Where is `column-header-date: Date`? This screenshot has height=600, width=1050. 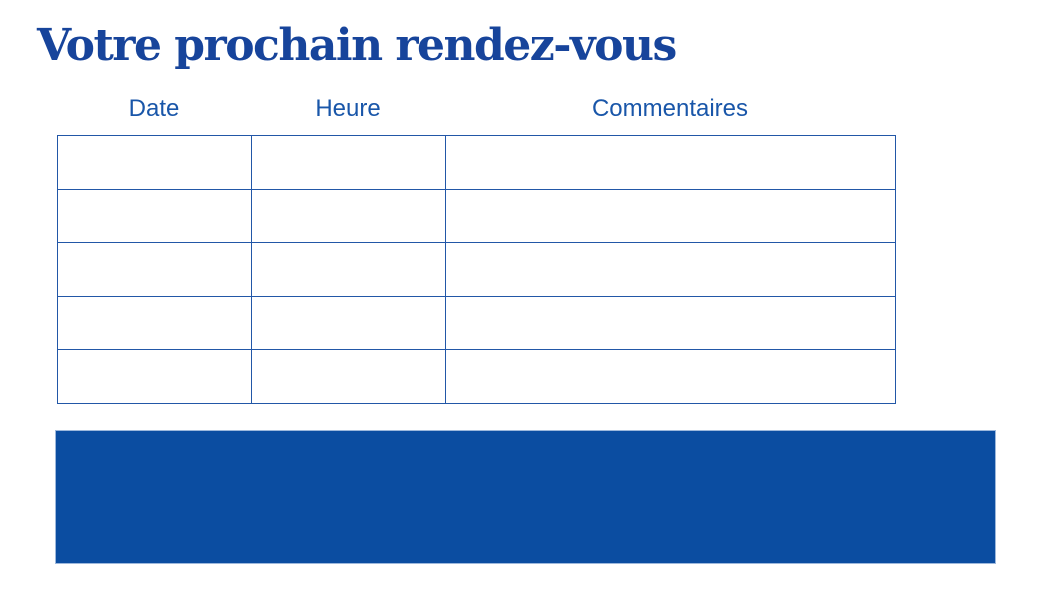 column-header-date: Date is located at coordinates (154, 108).